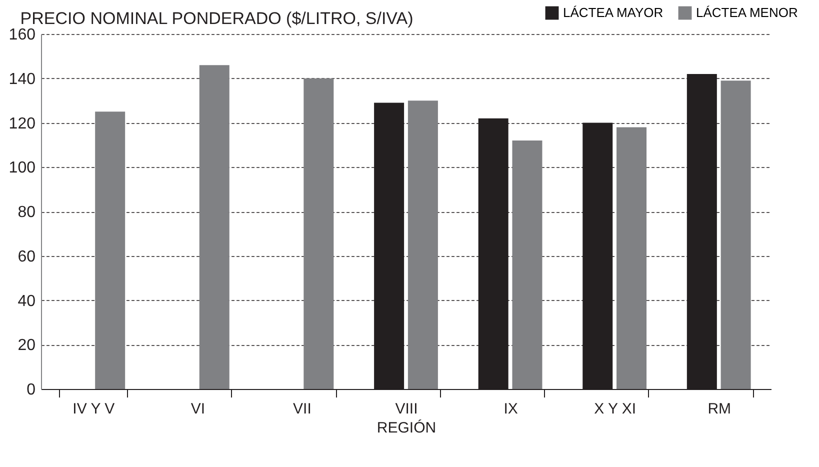 The width and height of the screenshot is (819, 467). I want to click on y-tick-label: 140, so click(22, 79).